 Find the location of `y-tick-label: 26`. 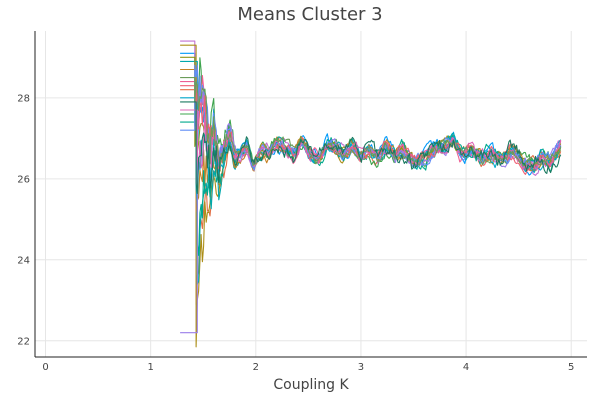

y-tick-label: 26 is located at coordinates (23, 179).